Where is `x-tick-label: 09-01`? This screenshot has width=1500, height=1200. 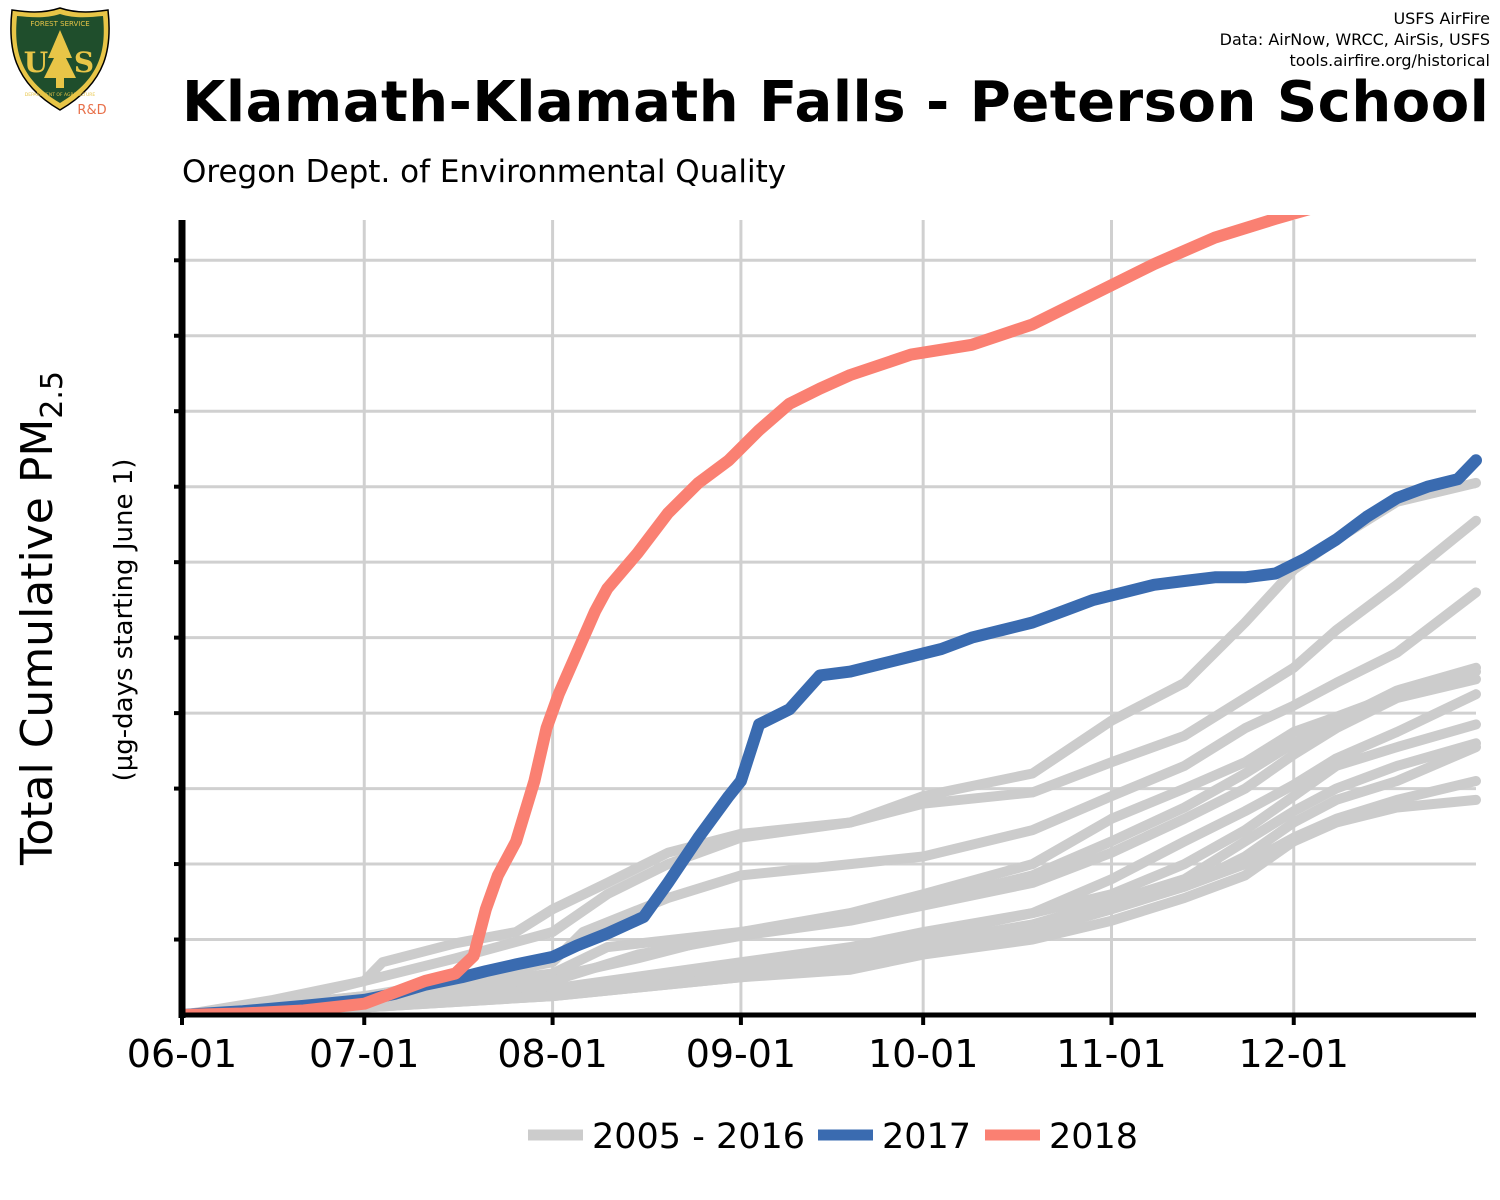 x-tick-label: 09-01 is located at coordinates (741, 1054).